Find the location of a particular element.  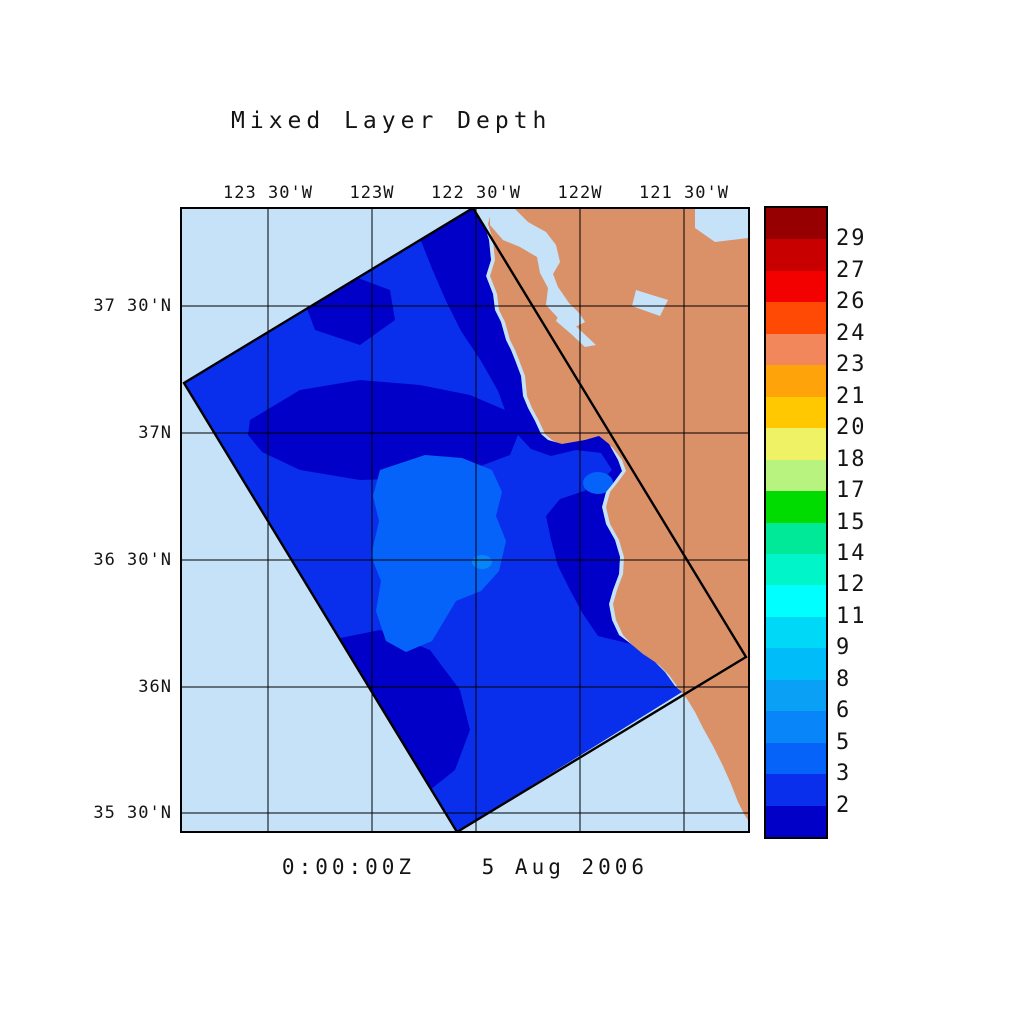

lat-tick-label: 36 30'N is located at coordinates (132, 560).